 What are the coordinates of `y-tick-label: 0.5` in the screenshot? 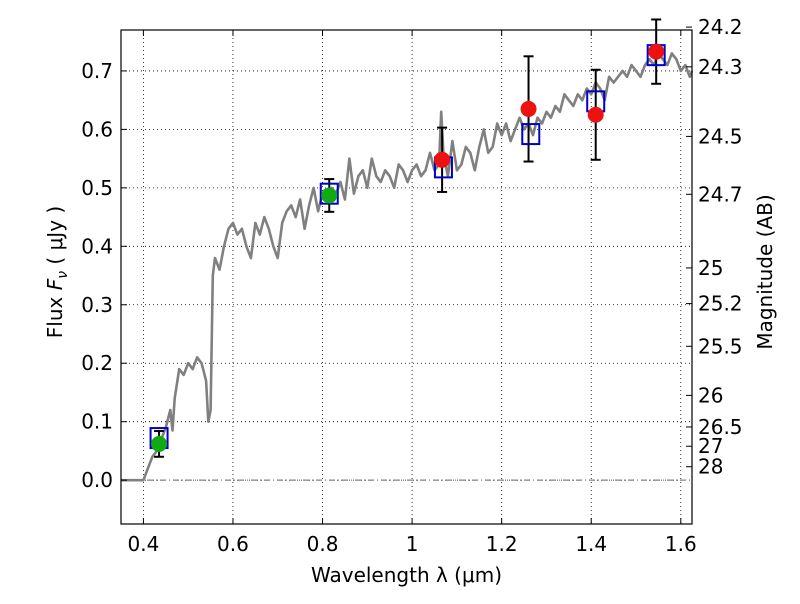 It's located at (97, 188).